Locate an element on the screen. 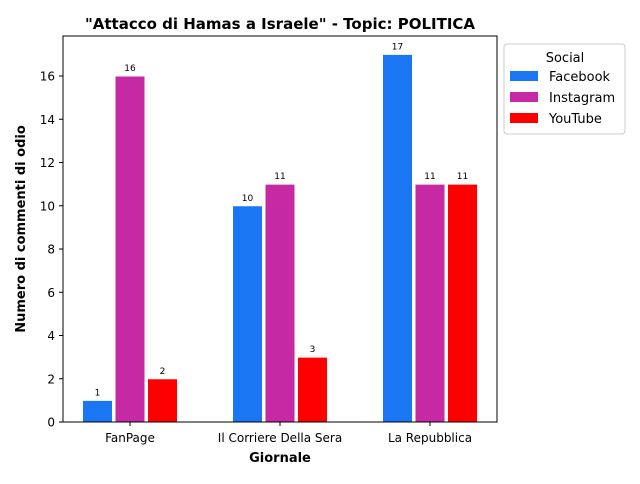 The height and width of the screenshot is (484, 640). data-label-youtube-il-corriere-della-sera: 3 is located at coordinates (313, 350).